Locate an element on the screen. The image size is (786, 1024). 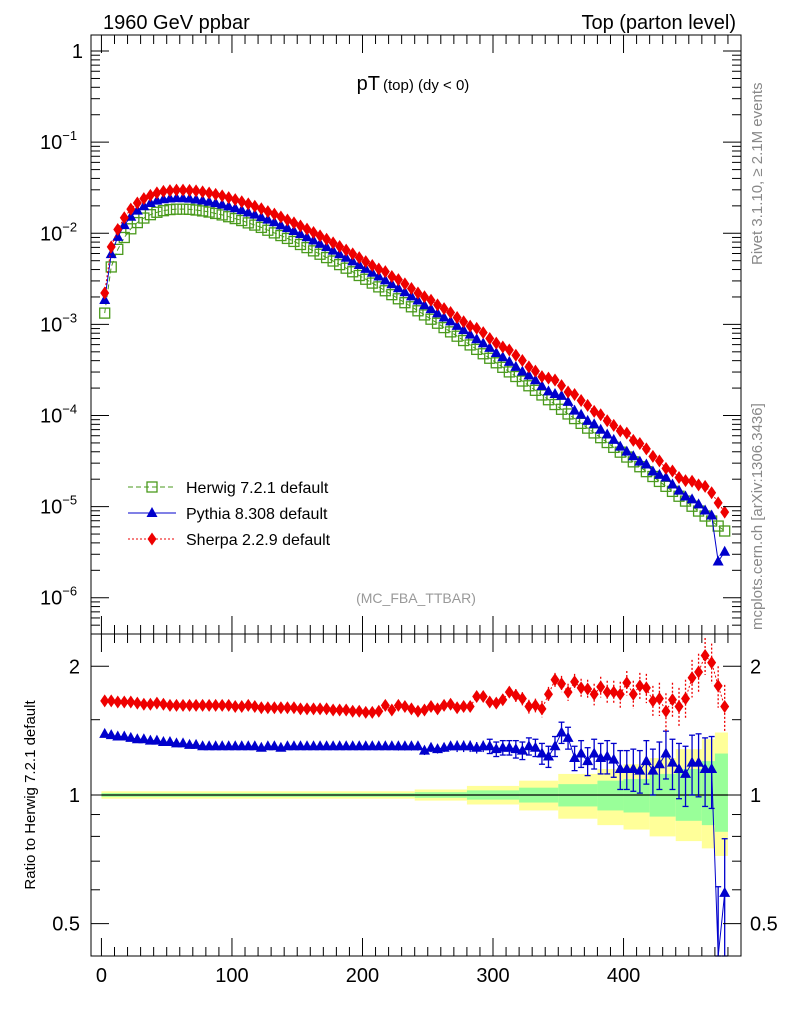
mcplots-label: mcplots.cern.ch [arXiv:1306.3436] is located at coordinates (757, 516).